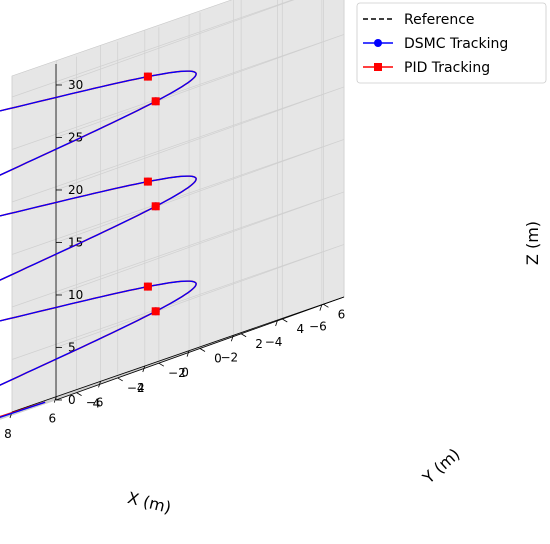  Describe the element at coordinates (72, 400) in the screenshot. I see `z-tick-label: 0` at that location.